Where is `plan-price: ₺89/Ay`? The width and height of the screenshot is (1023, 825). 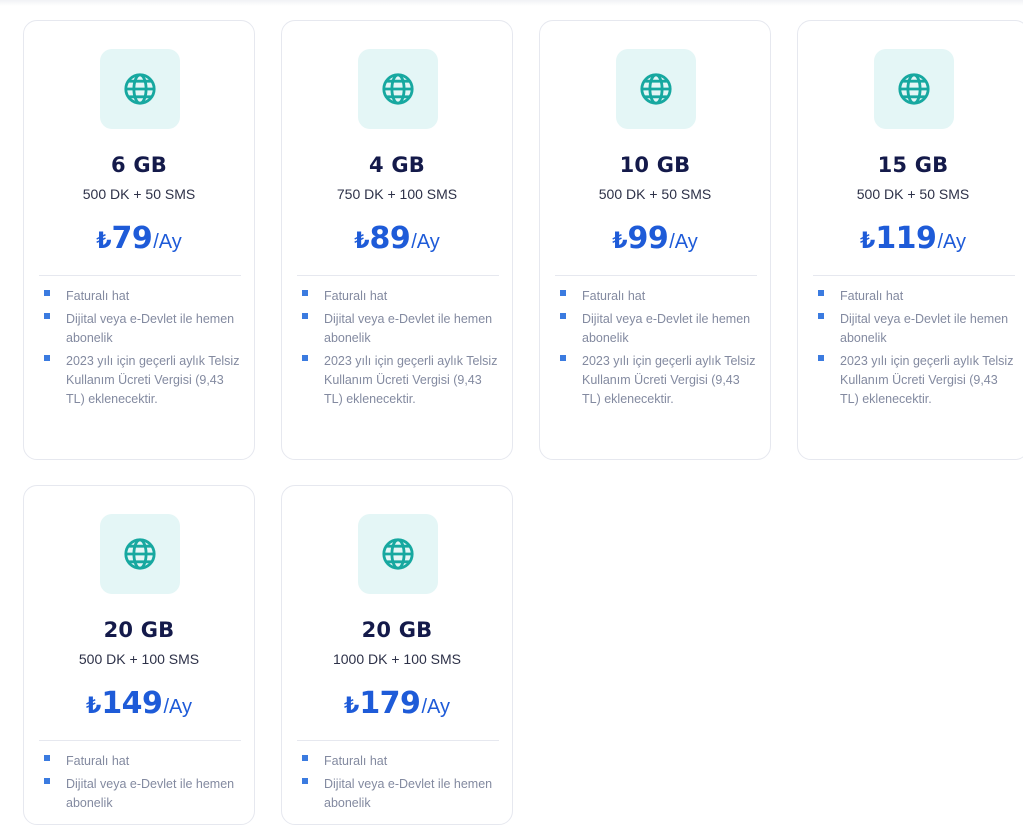 plan-price: ₺89/Ay is located at coordinates (397, 238).